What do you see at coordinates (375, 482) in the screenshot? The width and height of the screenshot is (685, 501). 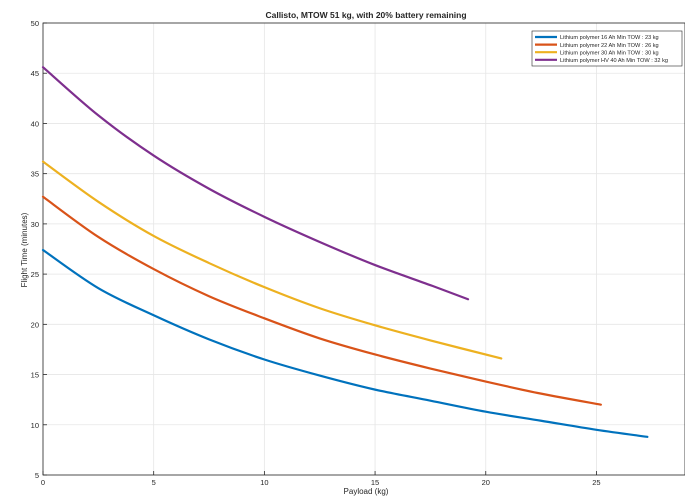 I see `x-tick-label: 15` at bounding box center [375, 482].